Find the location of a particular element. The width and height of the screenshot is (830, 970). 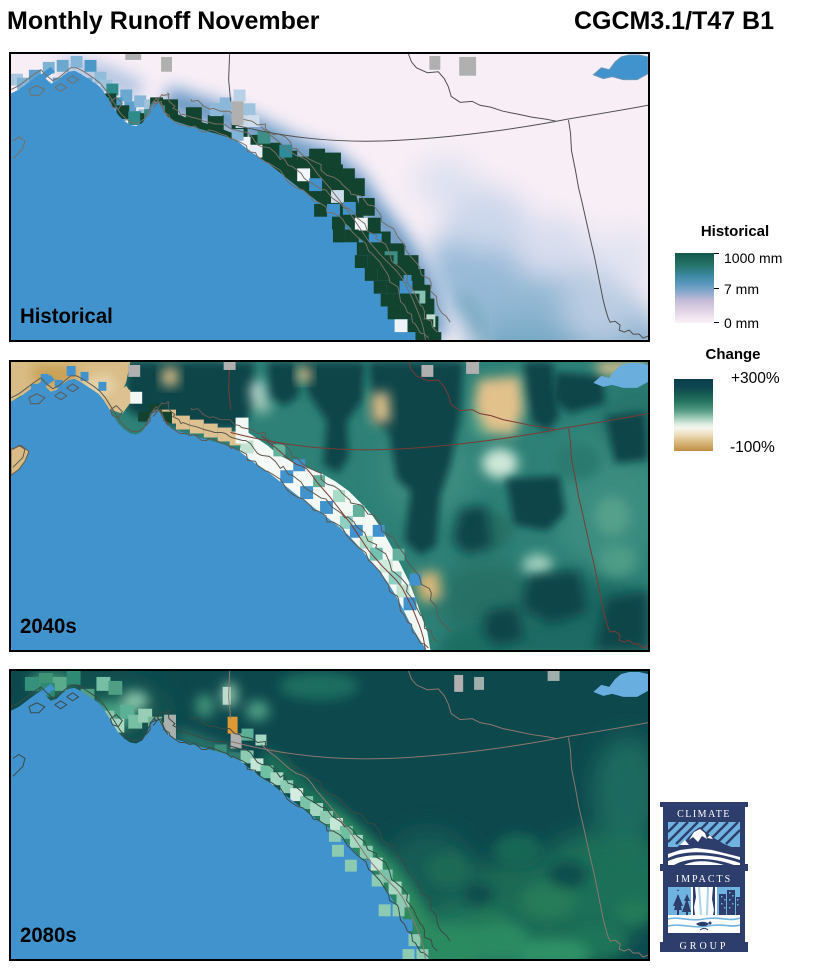

svg-text: IMPACTS is located at coordinates (704, 879).